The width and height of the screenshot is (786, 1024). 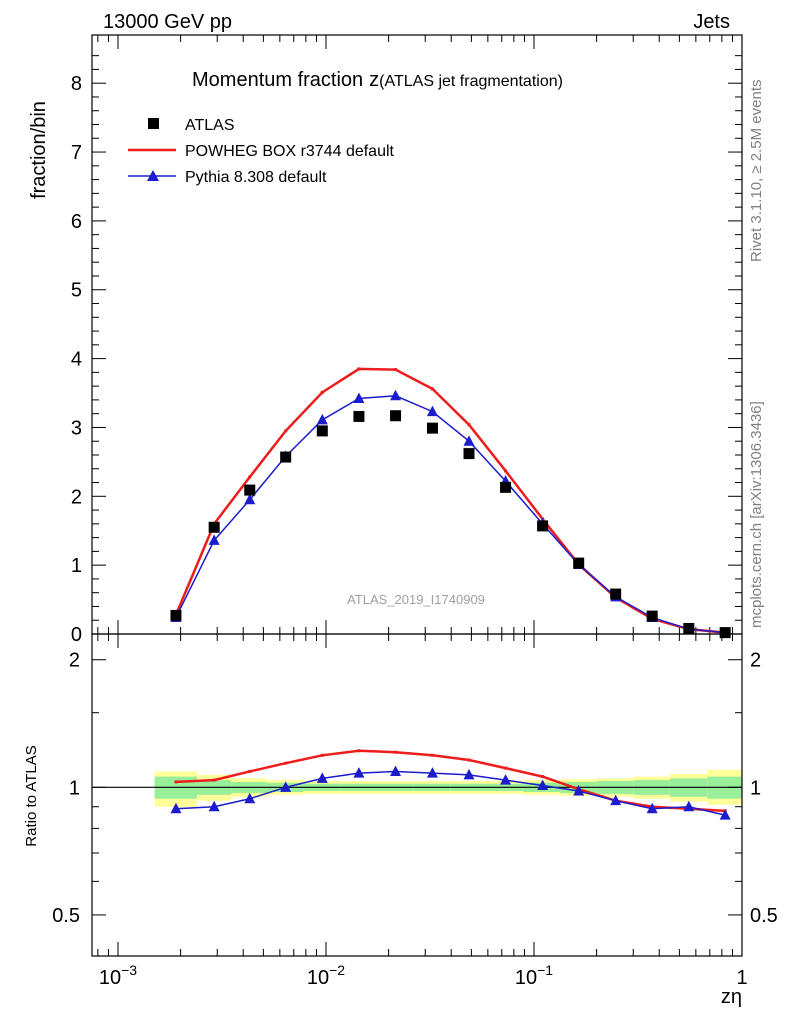 What do you see at coordinates (731, 997) in the screenshot?
I see `x-axis-label: zη` at bounding box center [731, 997].